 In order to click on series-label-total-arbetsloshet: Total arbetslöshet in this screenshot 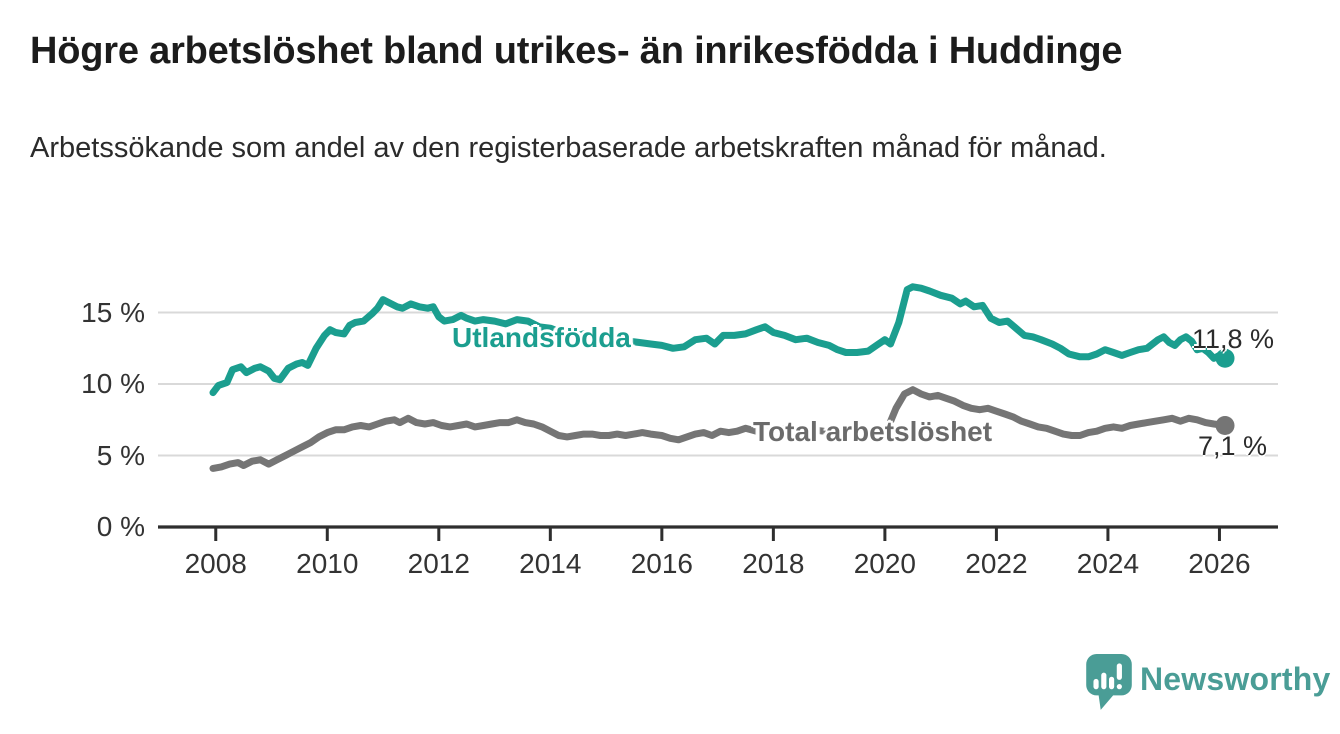, I will do `click(873, 431)`.